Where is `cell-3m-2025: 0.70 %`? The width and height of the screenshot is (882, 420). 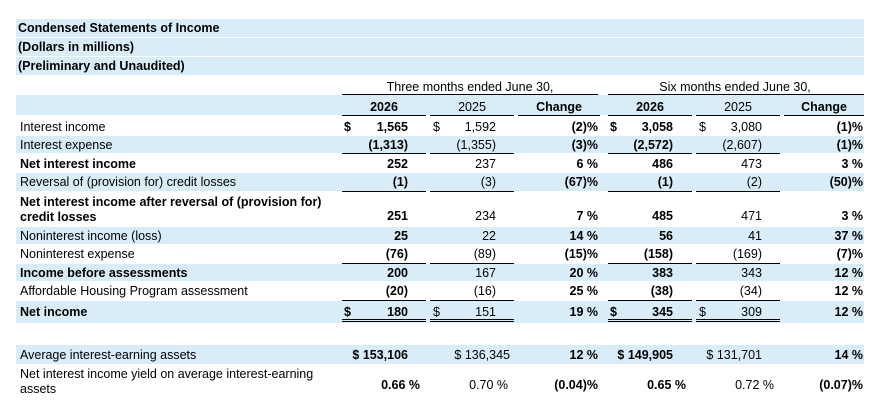 cell-3m-2025: 0.70 % is located at coordinates (488, 385).